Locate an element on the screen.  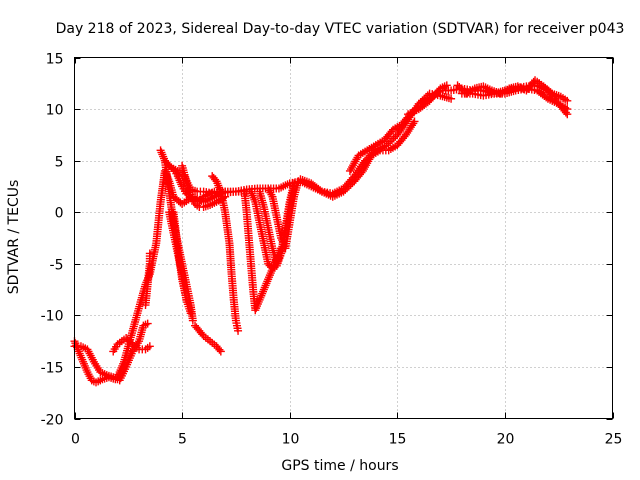
x-tick-label: 10 is located at coordinates (291, 440).